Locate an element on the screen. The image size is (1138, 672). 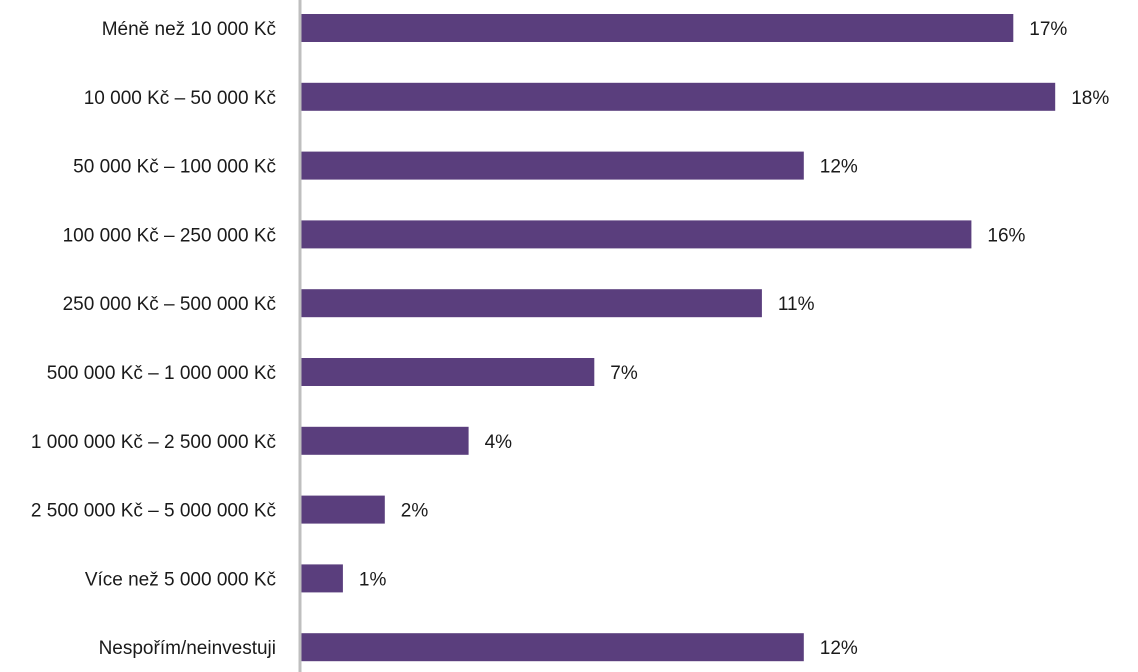
category-label: Nespořím/neinvestuji is located at coordinates (187, 648).